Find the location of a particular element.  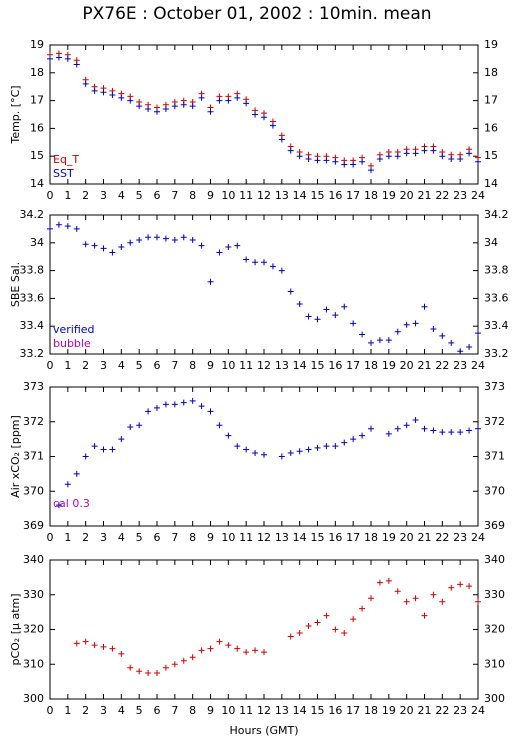

x-tick-label: 18 is located at coordinates (371, 537).